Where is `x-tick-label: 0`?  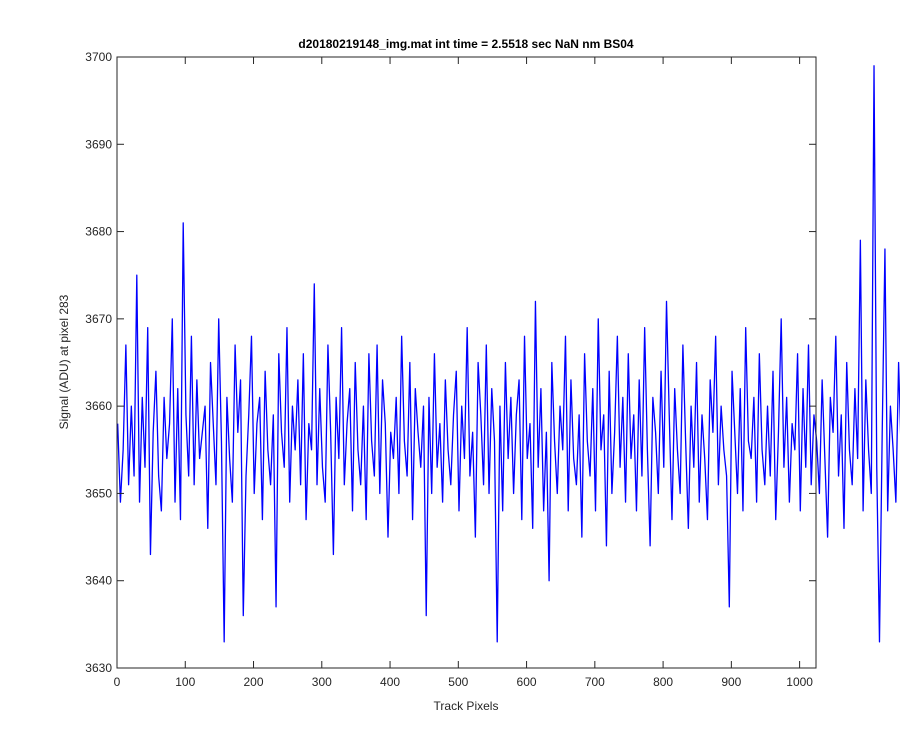 x-tick-label: 0 is located at coordinates (117, 682).